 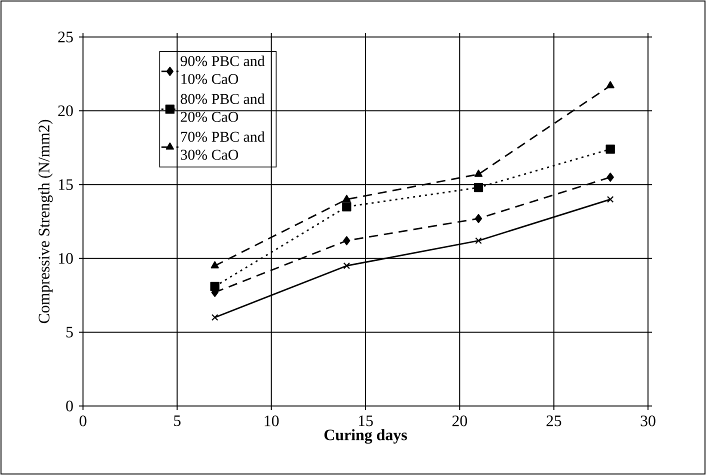 I want to click on x-tick-label: 20, so click(x=460, y=421).